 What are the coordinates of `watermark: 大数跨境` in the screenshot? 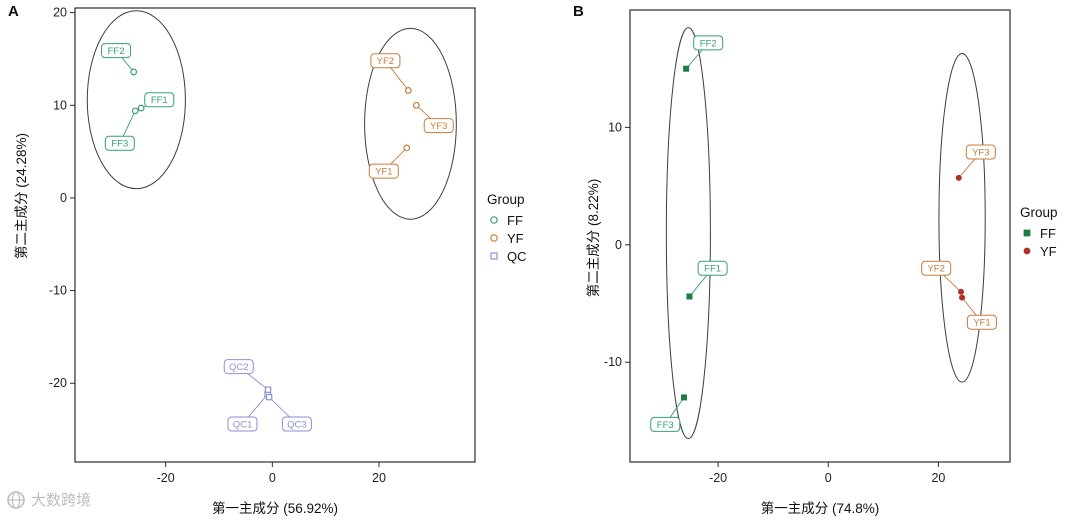 It's located at (48, 499).